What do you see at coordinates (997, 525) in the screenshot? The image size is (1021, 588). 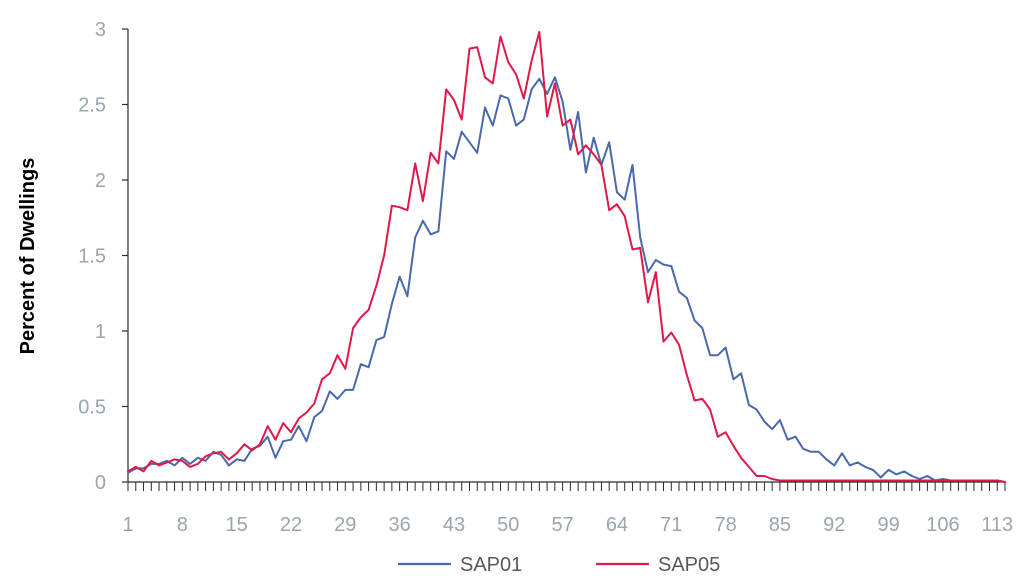 I see `x-tick-label: 113` at bounding box center [997, 525].